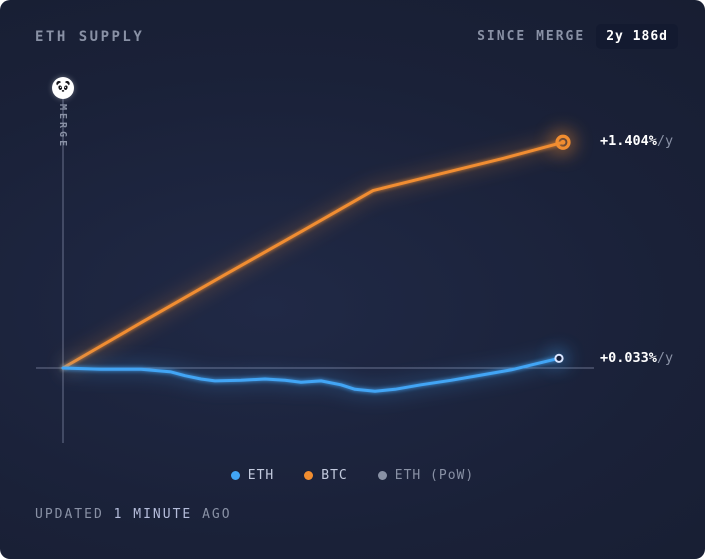 Image resolution: width=705 pixels, height=559 pixels. I want to click on updated-value: 1 MINUTE, so click(153, 514).